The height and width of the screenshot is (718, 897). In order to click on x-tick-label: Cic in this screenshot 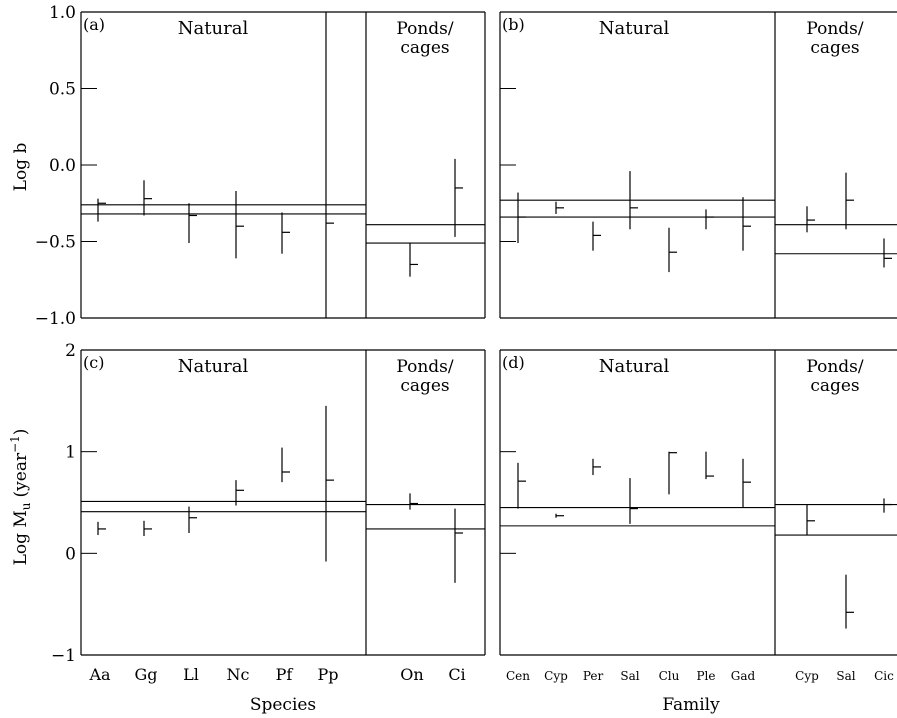, I will do `click(884, 676)`.